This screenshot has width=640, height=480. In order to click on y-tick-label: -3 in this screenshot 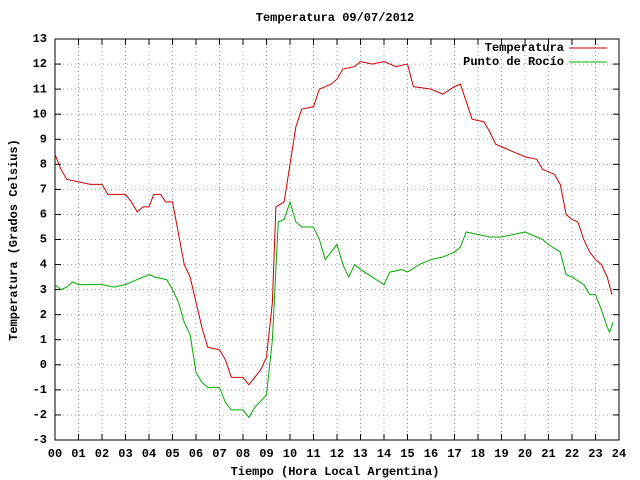, I will do `click(40, 440)`.